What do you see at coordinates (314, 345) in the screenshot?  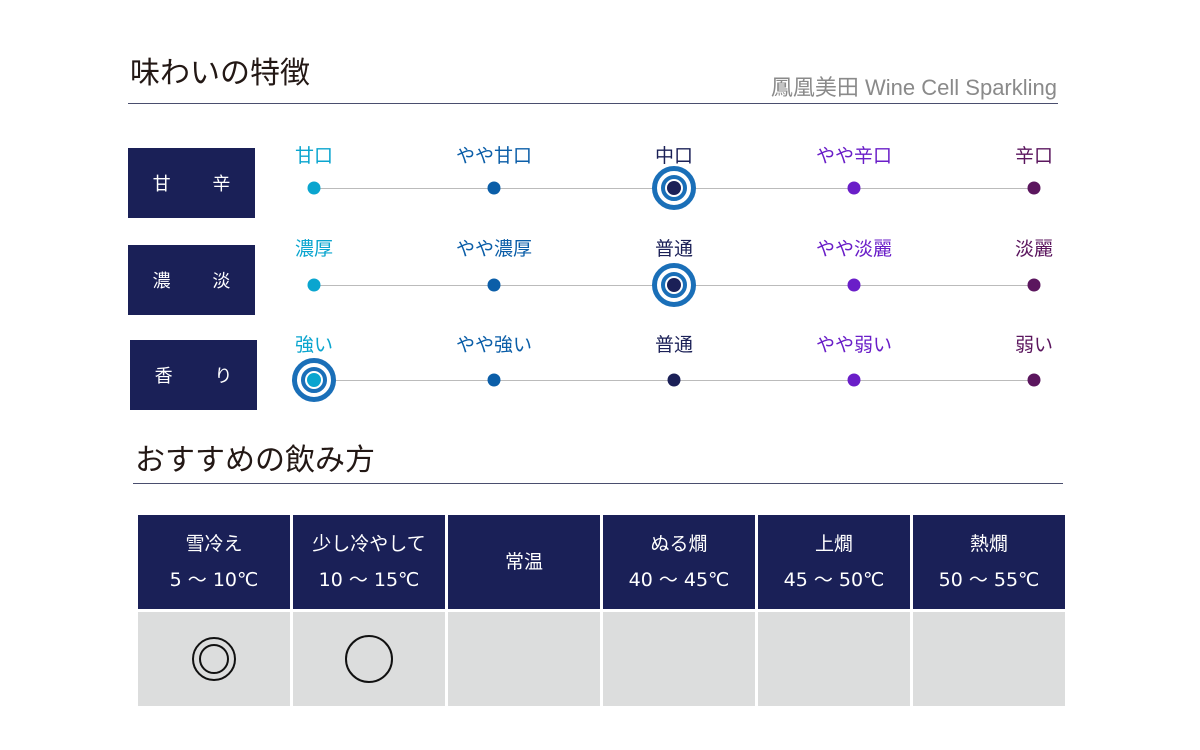 I see `scale-point-label: 強い` at bounding box center [314, 345].